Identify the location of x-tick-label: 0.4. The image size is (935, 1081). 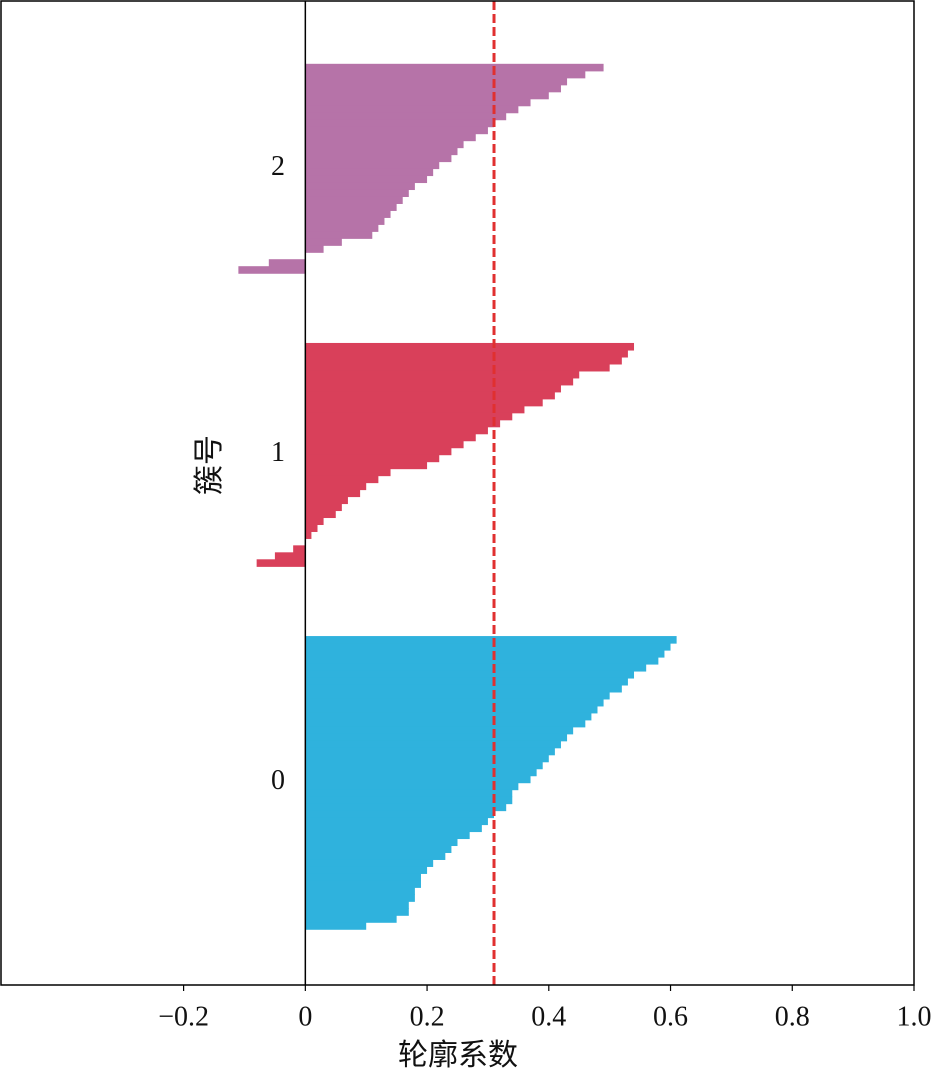
(548, 1016).